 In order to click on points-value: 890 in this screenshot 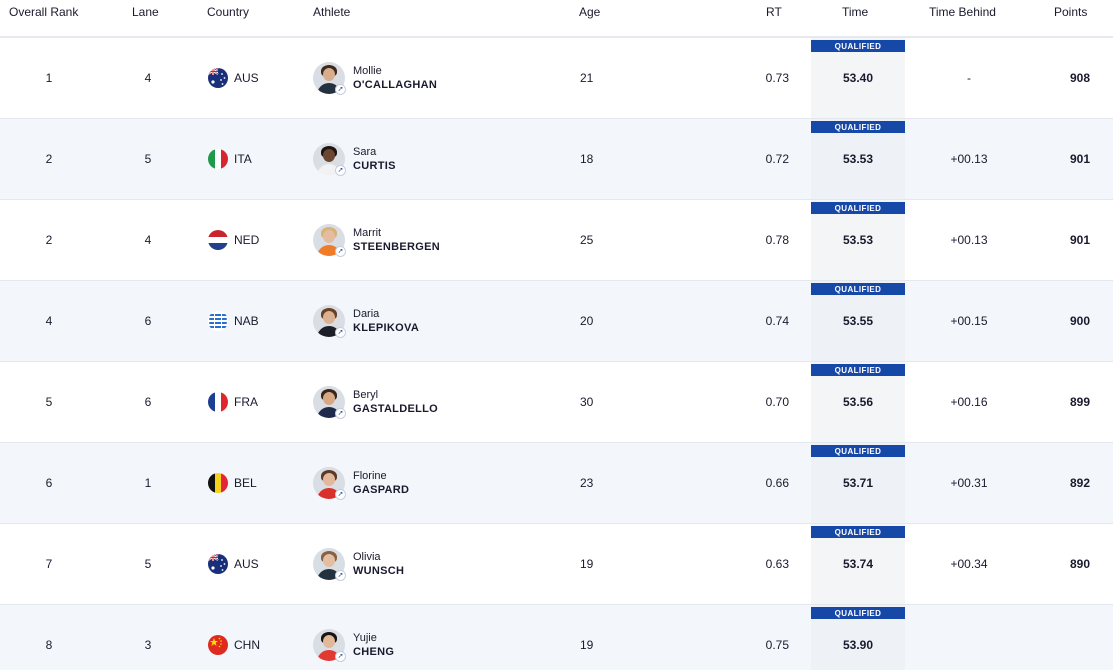, I will do `click(1079, 564)`.